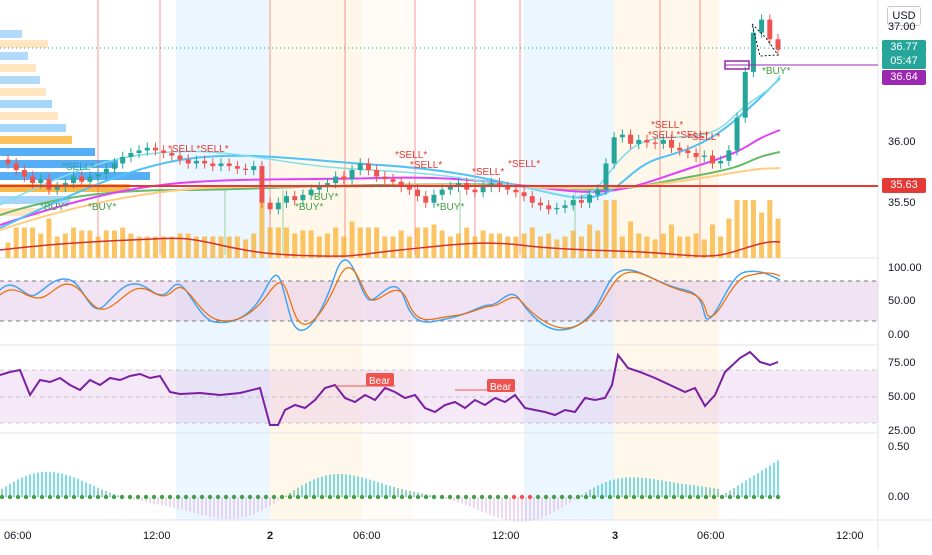 The height and width of the screenshot is (555, 932). What do you see at coordinates (902, 397) in the screenshot?
I see `rsi-tick: 50.00` at bounding box center [902, 397].